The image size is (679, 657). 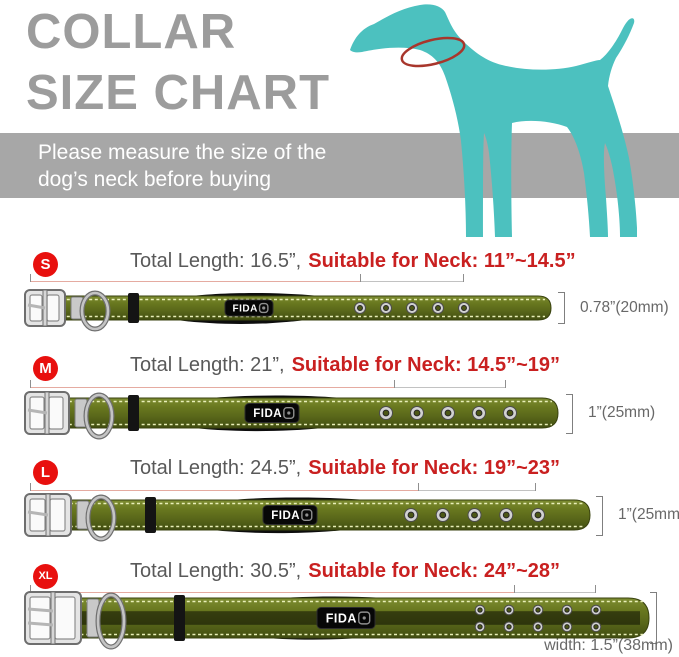 What do you see at coordinates (599, 516) in the screenshot?
I see `width-bracket-l` at bounding box center [599, 516].